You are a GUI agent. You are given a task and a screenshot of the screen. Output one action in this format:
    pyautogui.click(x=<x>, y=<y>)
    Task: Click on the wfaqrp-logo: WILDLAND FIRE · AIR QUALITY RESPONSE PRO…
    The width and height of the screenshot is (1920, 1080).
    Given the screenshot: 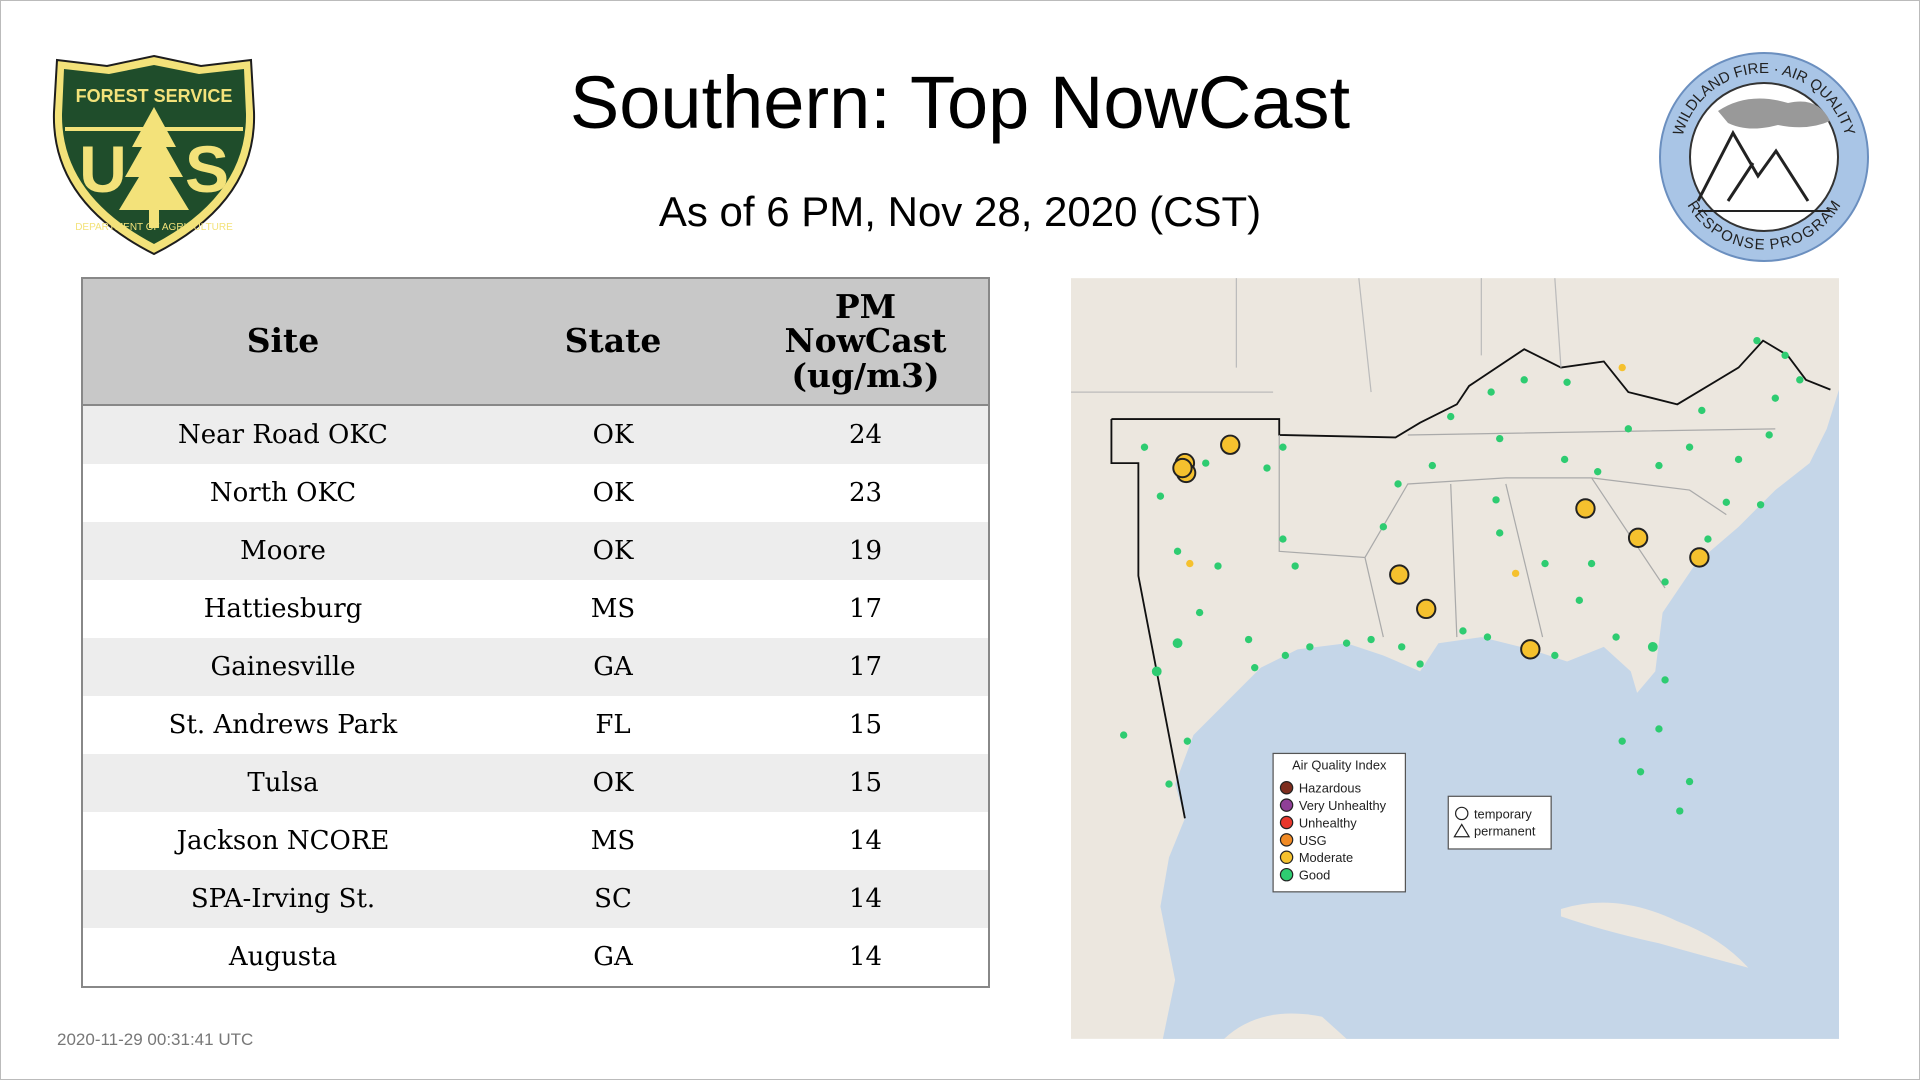 What is the action you would take?
    pyautogui.click(x=1764, y=157)
    